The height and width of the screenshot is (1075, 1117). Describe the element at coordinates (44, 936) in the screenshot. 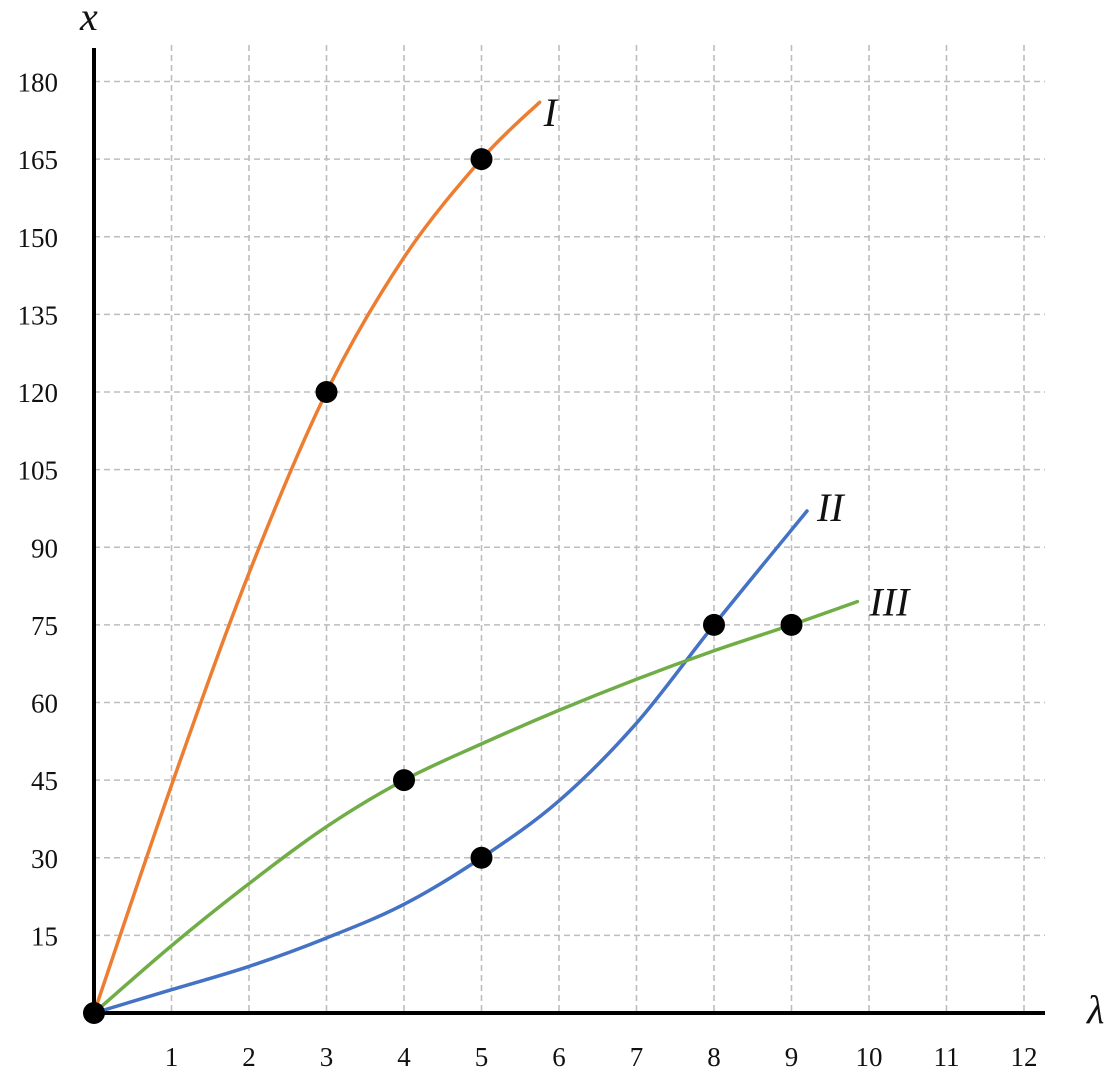

I see `y-tick-label: 15` at that location.